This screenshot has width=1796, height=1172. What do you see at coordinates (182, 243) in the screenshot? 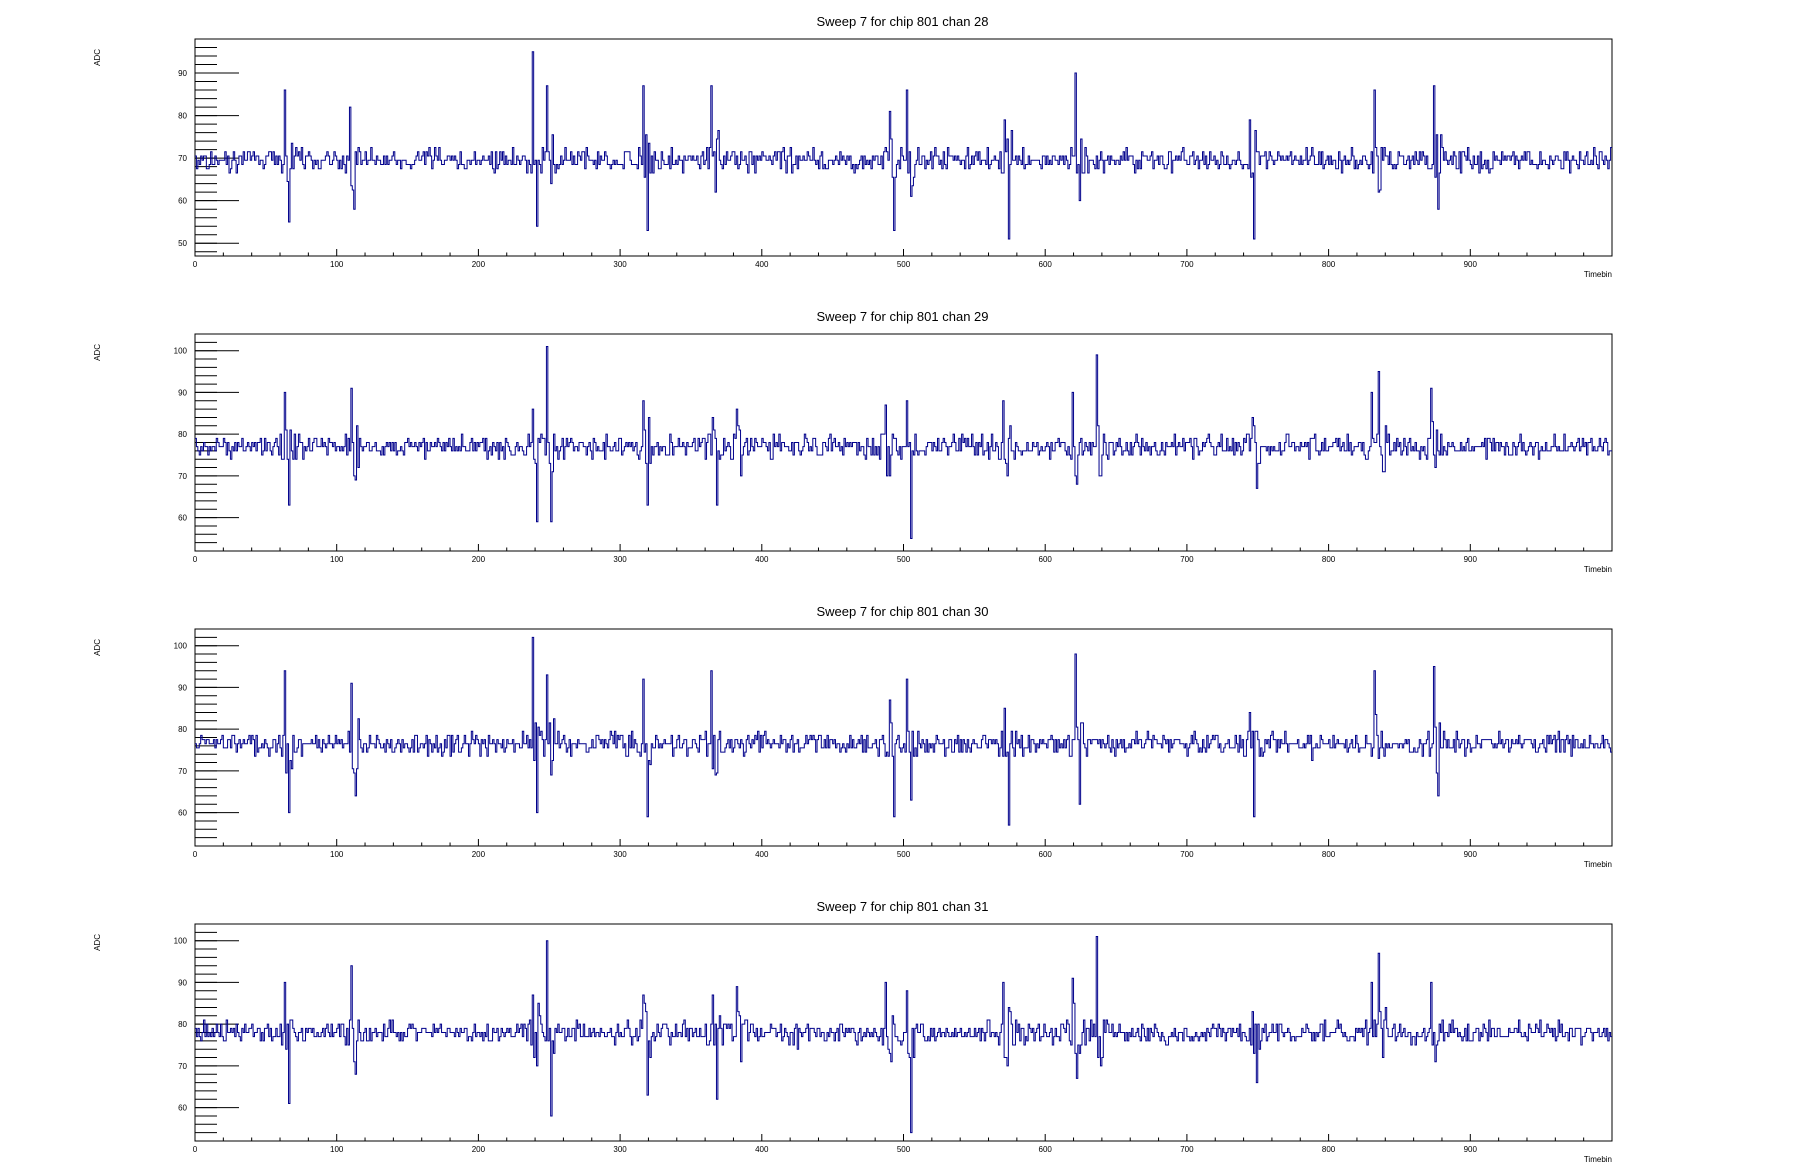
I see `y-tick-label: 50` at bounding box center [182, 243].